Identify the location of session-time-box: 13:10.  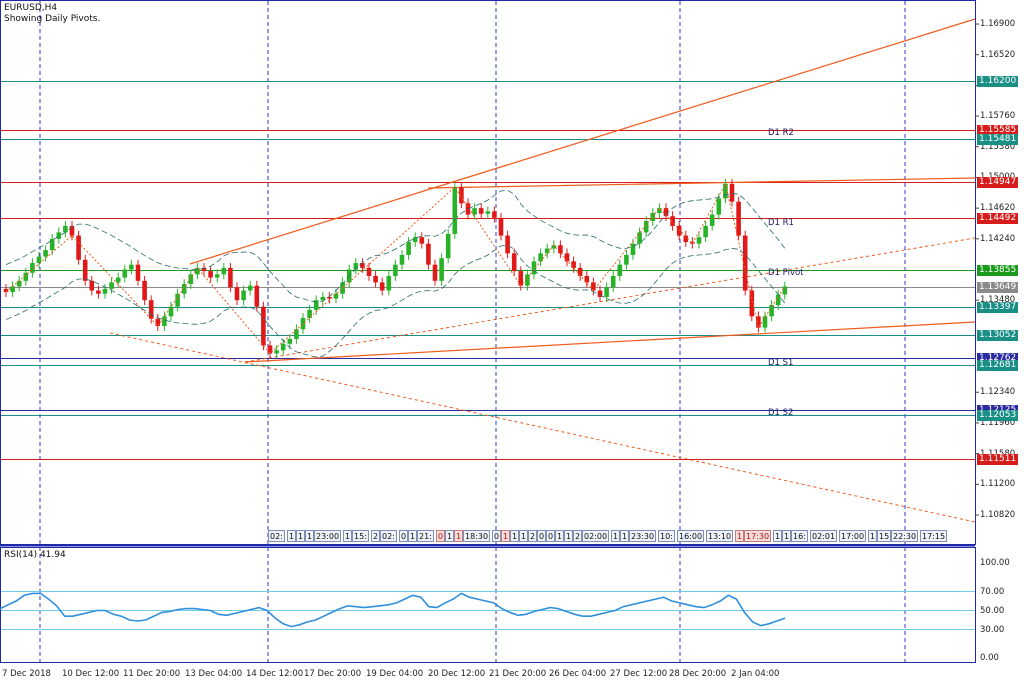
(720, 536).